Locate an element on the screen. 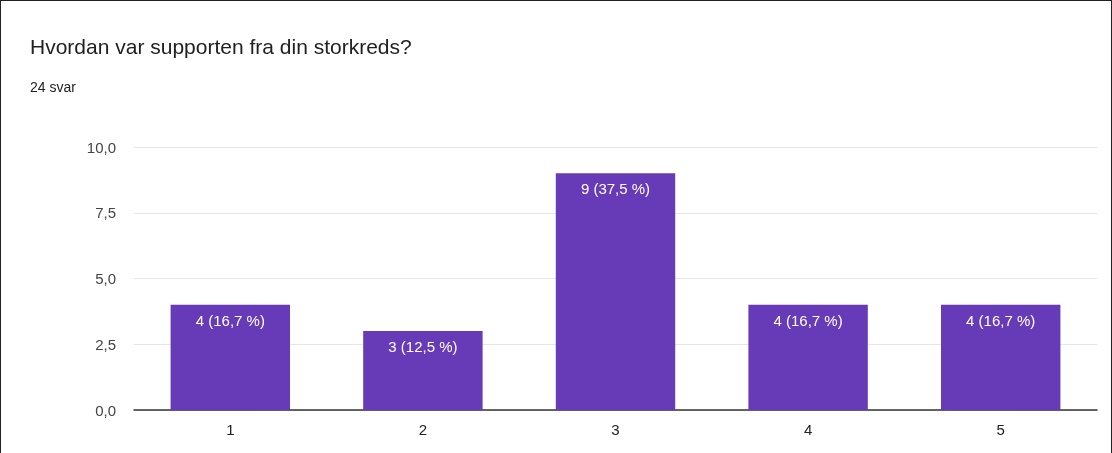 Image resolution: width=1112 pixels, height=453 pixels. x-tick-label: 1 is located at coordinates (230, 429).